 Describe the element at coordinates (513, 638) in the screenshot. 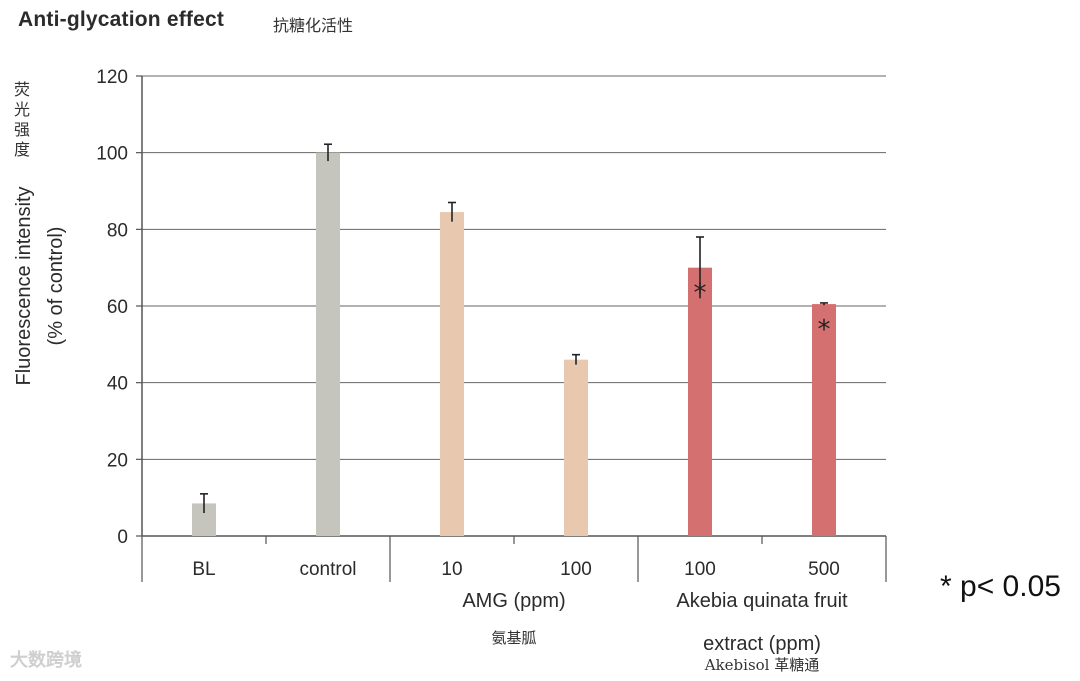

I see `group-sublabel-chinese: 氨基胍` at that location.